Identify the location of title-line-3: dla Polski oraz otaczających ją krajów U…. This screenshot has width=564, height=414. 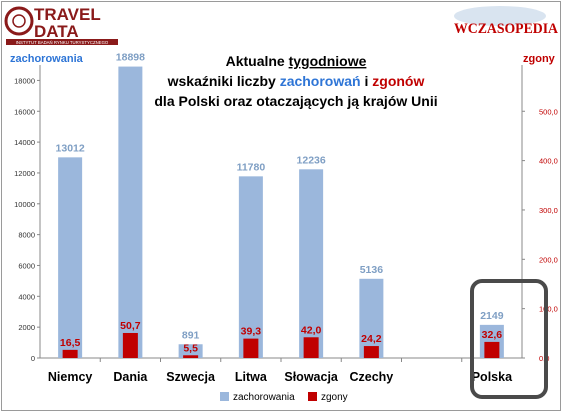
(295, 101).